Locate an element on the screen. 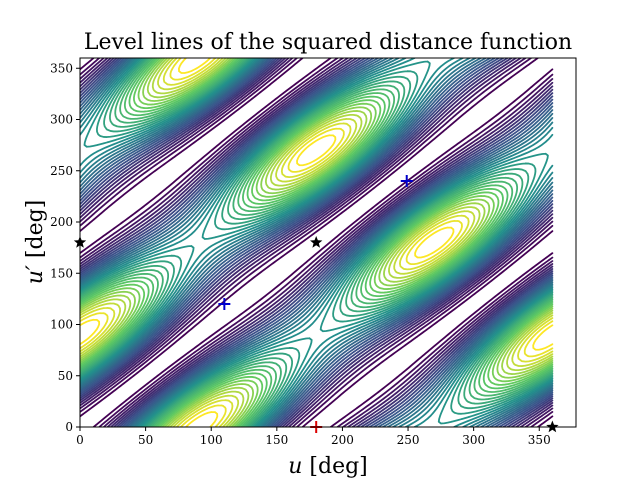 The width and height of the screenshot is (640, 480). y-axis-label-unit: [deg] is located at coordinates (35, 229).